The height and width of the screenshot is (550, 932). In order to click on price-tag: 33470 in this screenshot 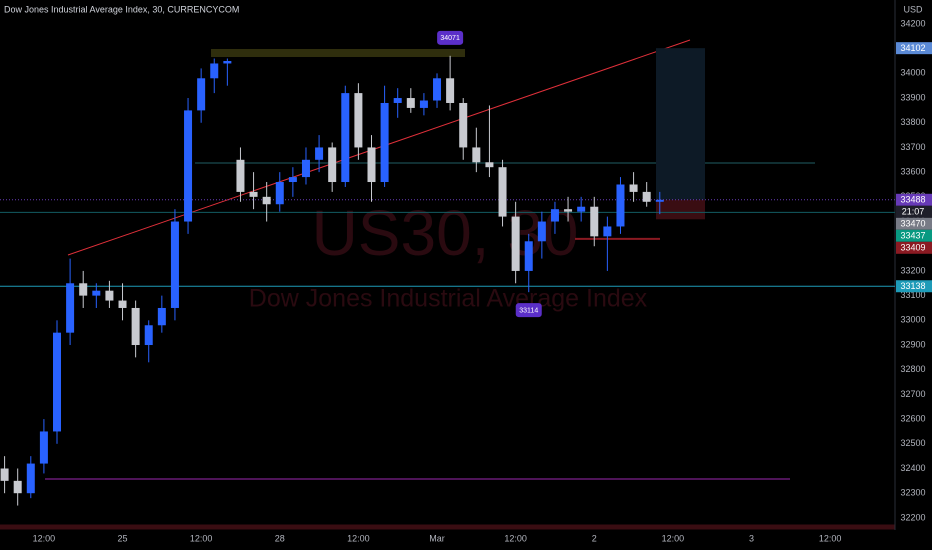, I will do `click(912, 224)`.